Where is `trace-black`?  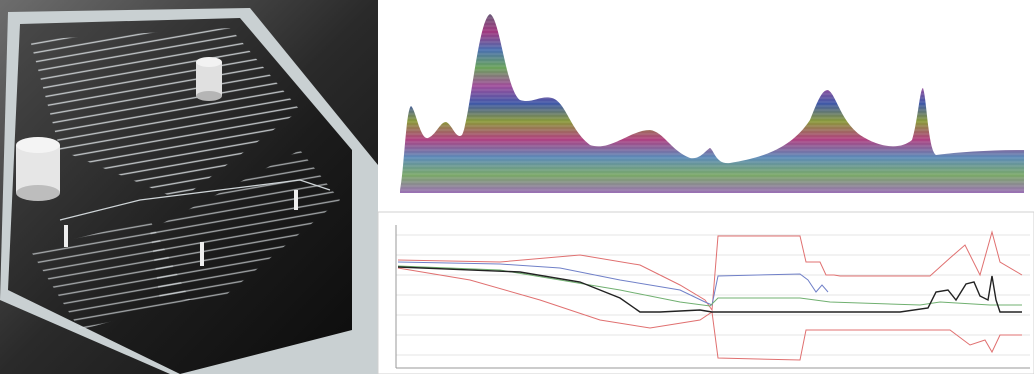 trace-black is located at coordinates (709, 289).